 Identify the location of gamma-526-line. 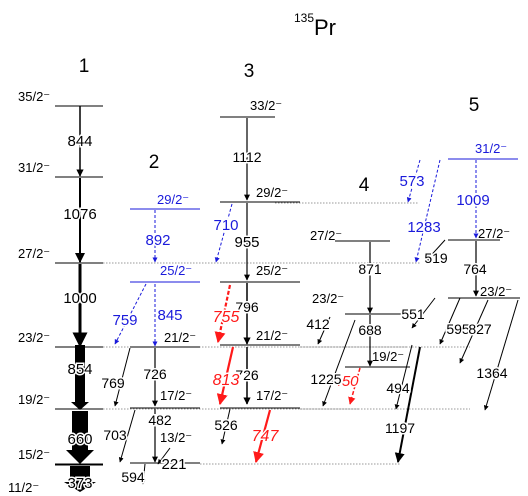
(225, 426).